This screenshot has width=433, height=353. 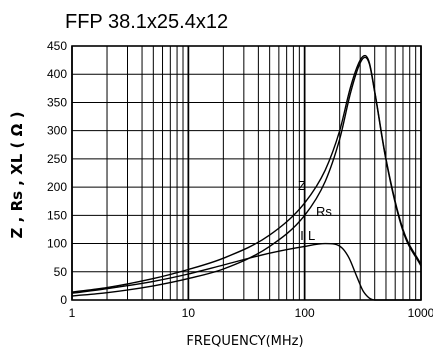 I want to click on y-tick-label: 250, so click(x=57, y=159).